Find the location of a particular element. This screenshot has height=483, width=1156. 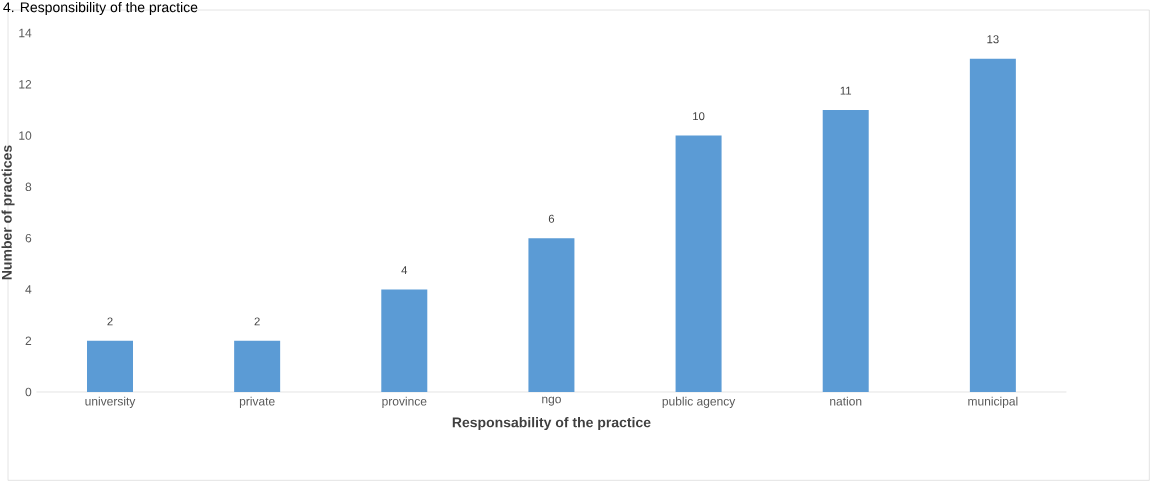

y-tick-label: 14 is located at coordinates (25, 33).